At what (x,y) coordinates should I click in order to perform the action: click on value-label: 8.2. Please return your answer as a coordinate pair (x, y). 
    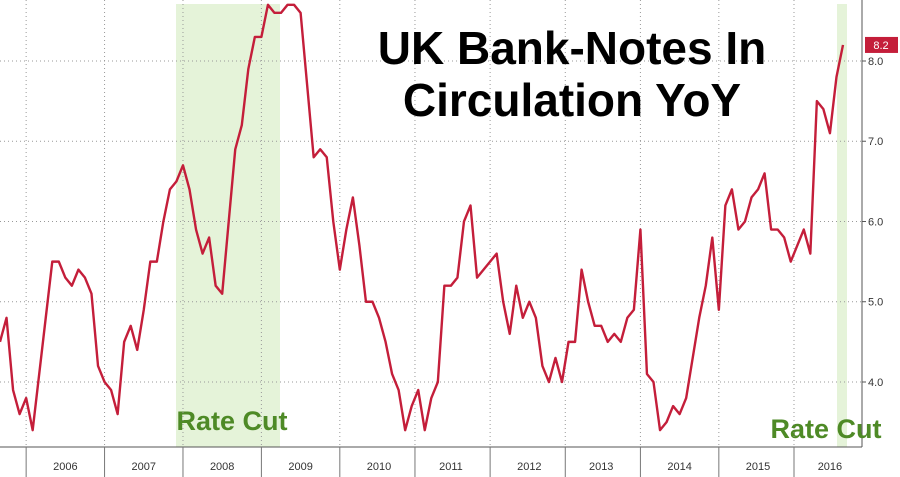
    Looking at the image, I should click on (880, 46).